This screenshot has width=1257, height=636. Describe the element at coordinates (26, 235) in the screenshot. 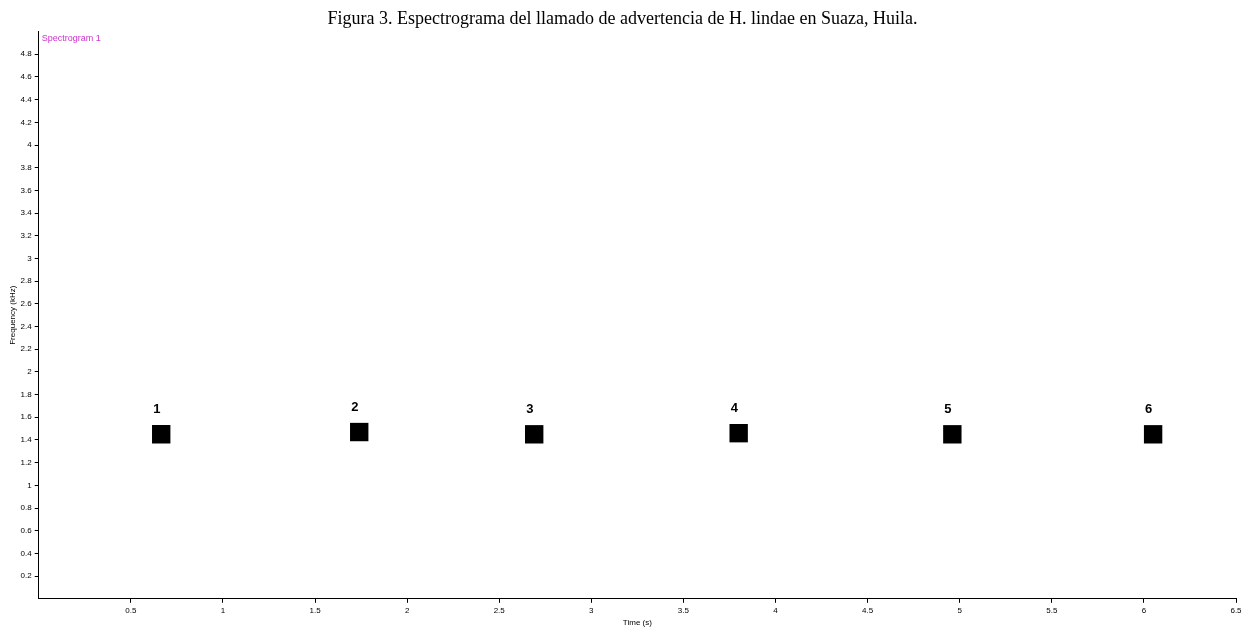

I see `y-tick-label: 3.2` at that location.